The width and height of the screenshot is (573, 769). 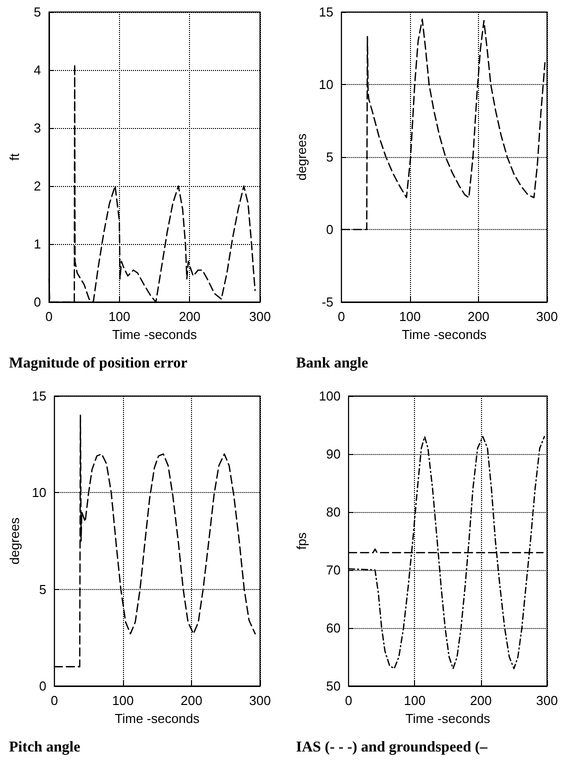 I want to click on y-axis-title: fps, so click(x=301, y=541).